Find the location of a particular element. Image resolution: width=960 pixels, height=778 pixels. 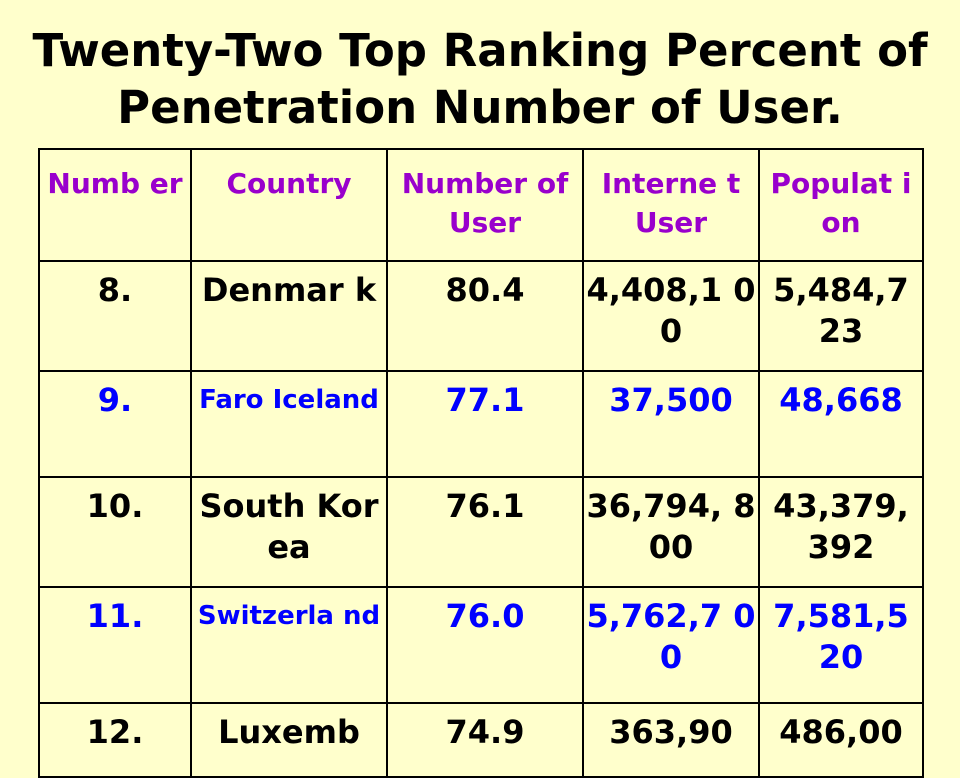

header-cell-country: Country is located at coordinates (289, 205).